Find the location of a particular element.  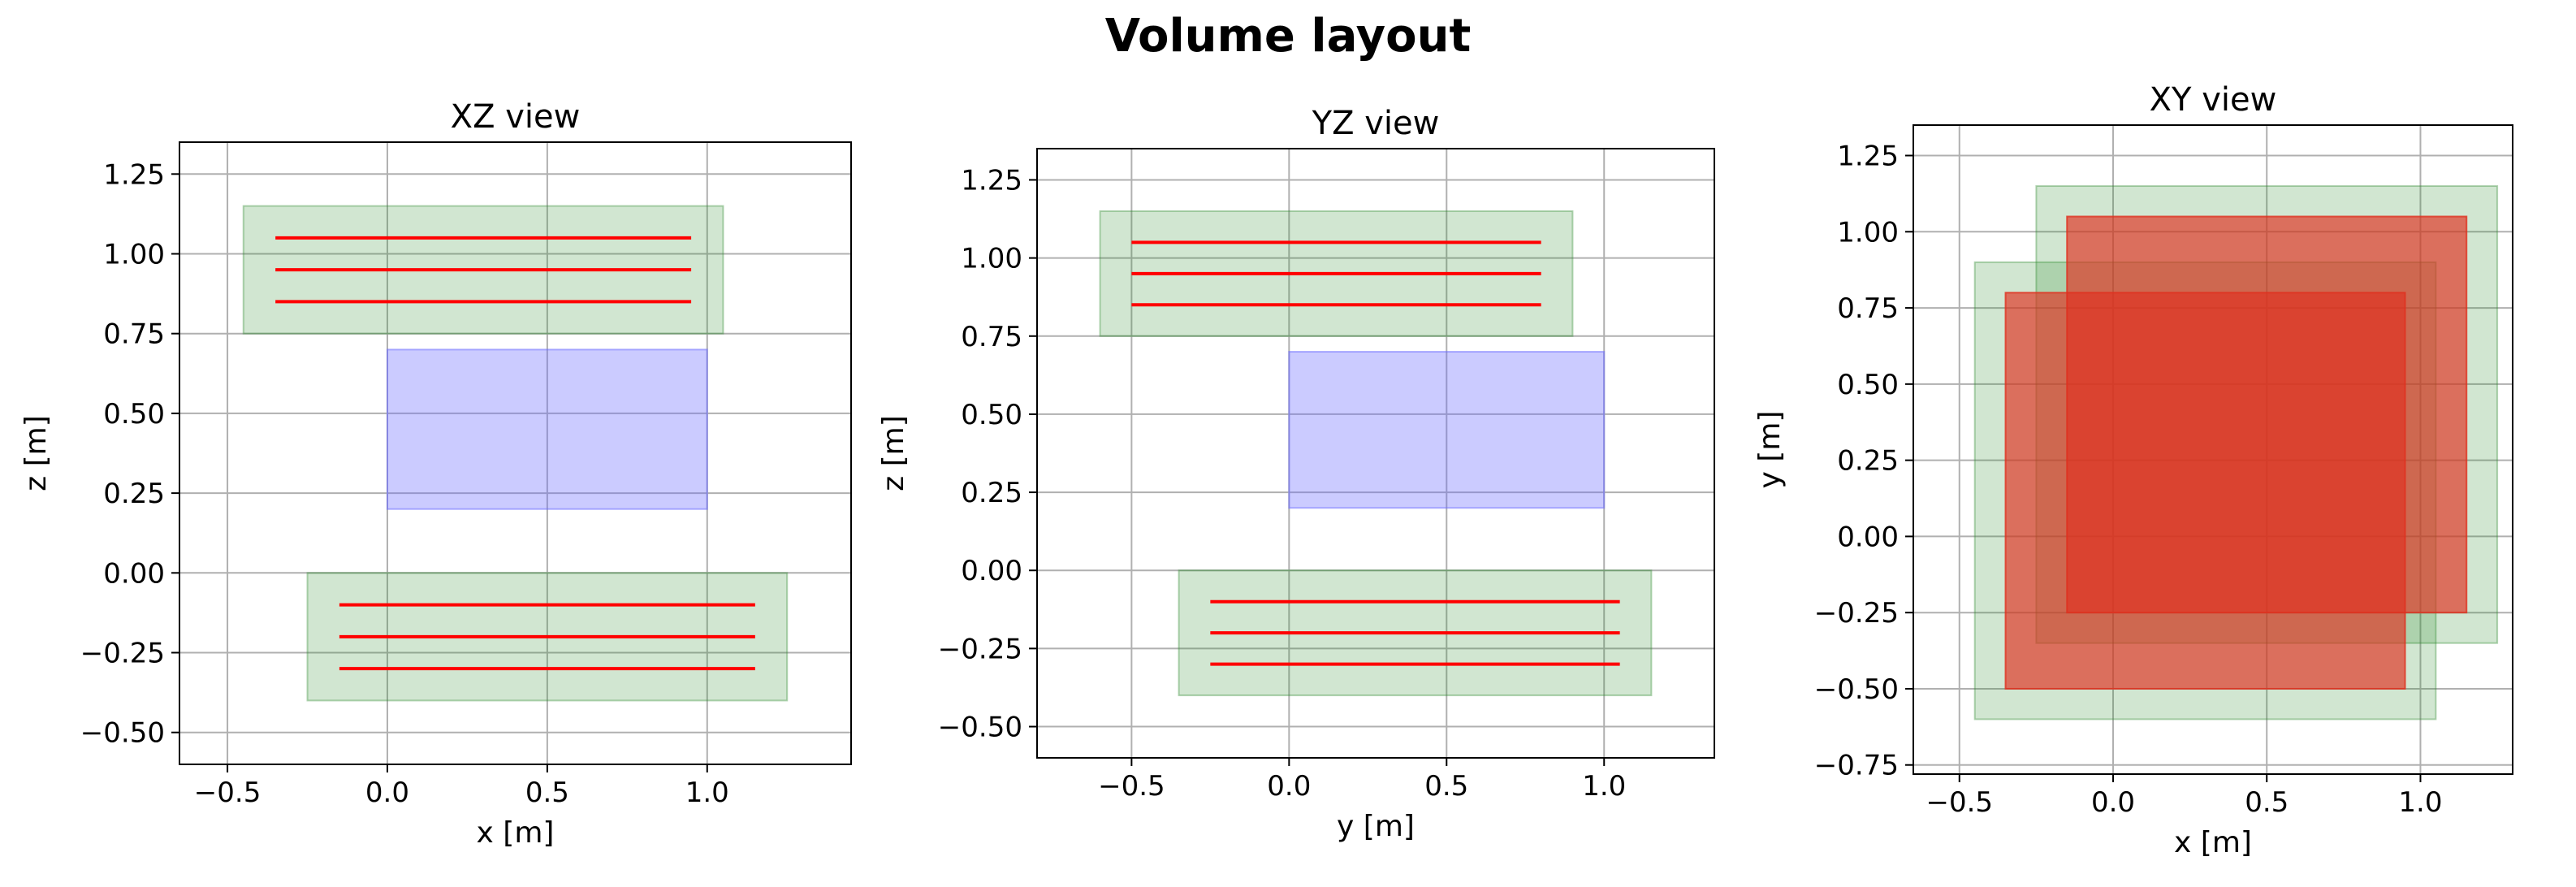

subplot-title: XZ view is located at coordinates (516, 117).